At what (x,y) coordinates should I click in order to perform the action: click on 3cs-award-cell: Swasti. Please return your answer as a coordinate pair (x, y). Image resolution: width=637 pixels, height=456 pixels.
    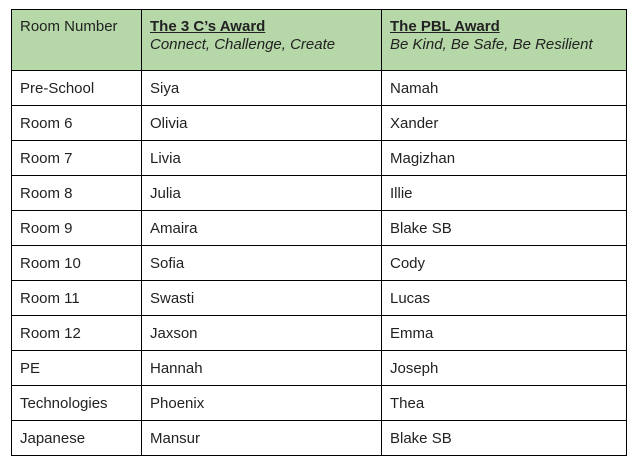
    Looking at the image, I should click on (261, 298).